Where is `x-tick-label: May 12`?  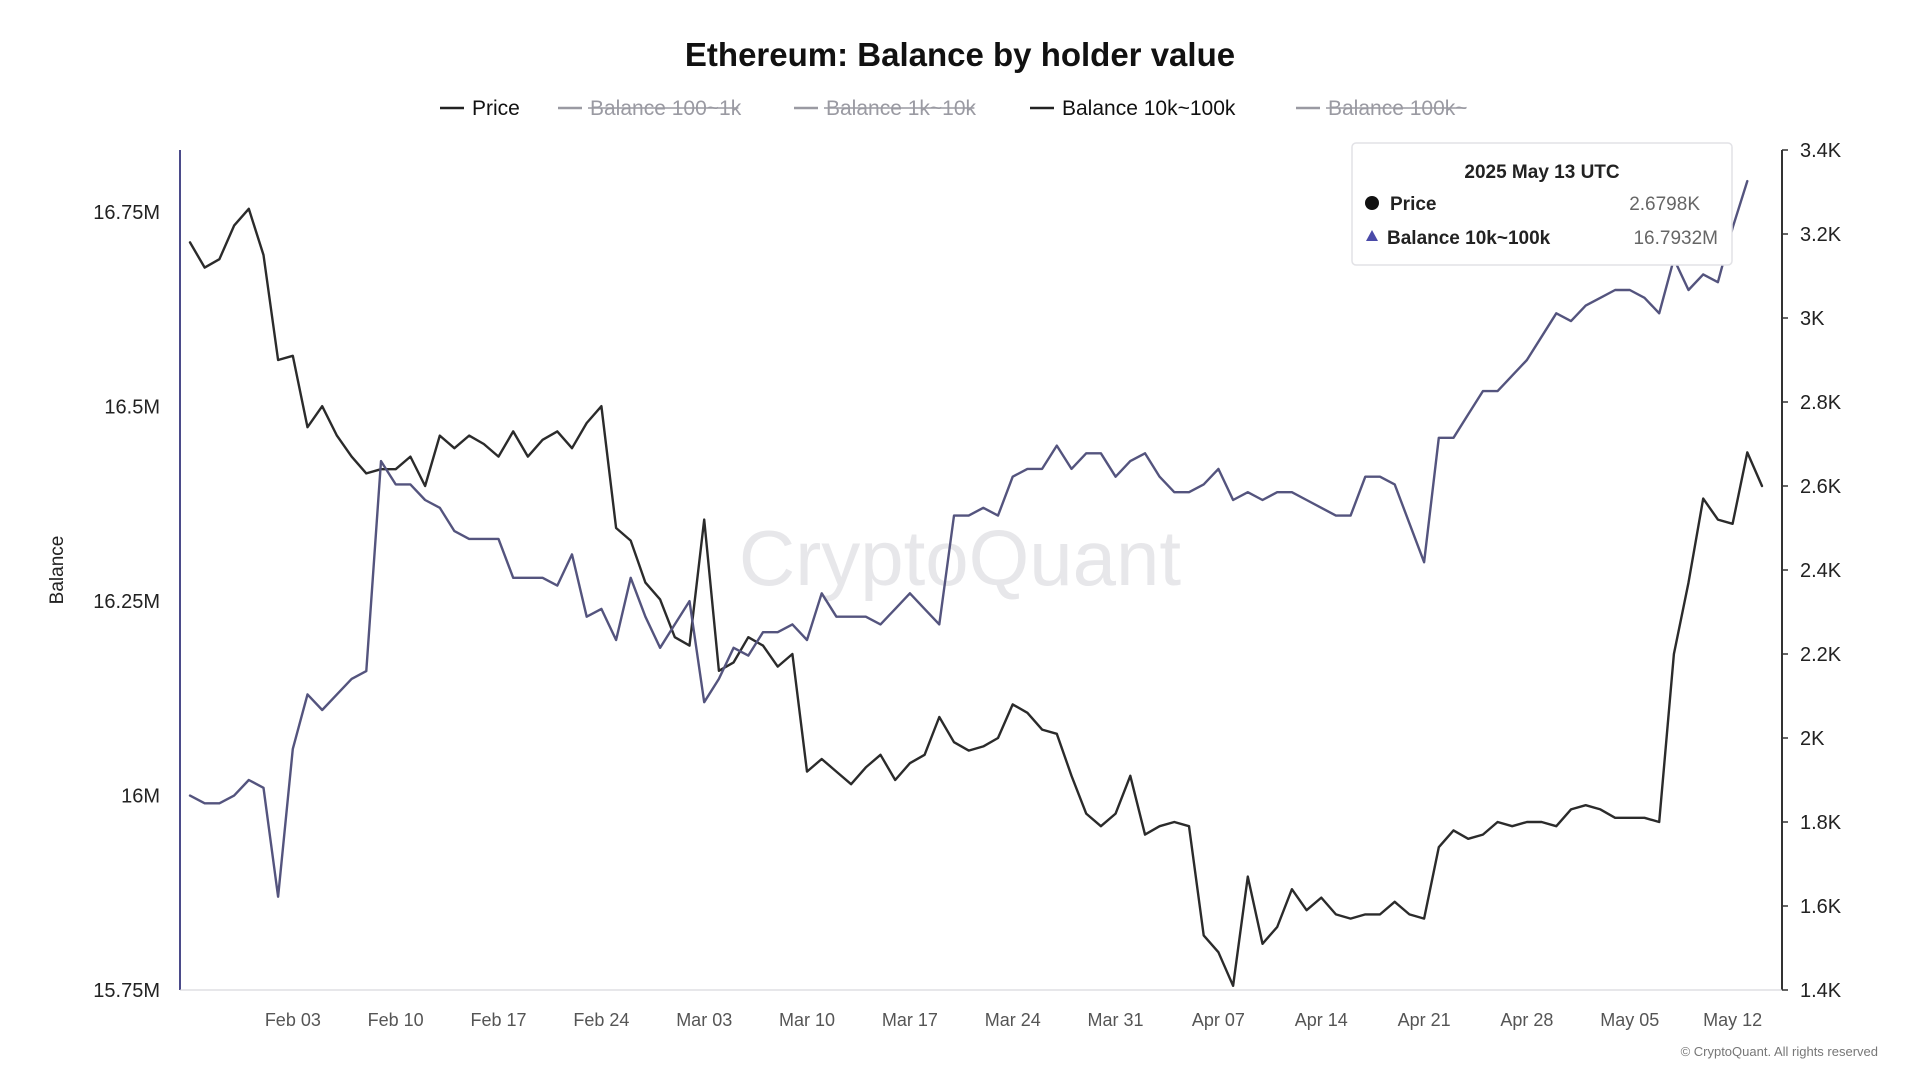 x-tick-label: May 12 is located at coordinates (1732, 1020).